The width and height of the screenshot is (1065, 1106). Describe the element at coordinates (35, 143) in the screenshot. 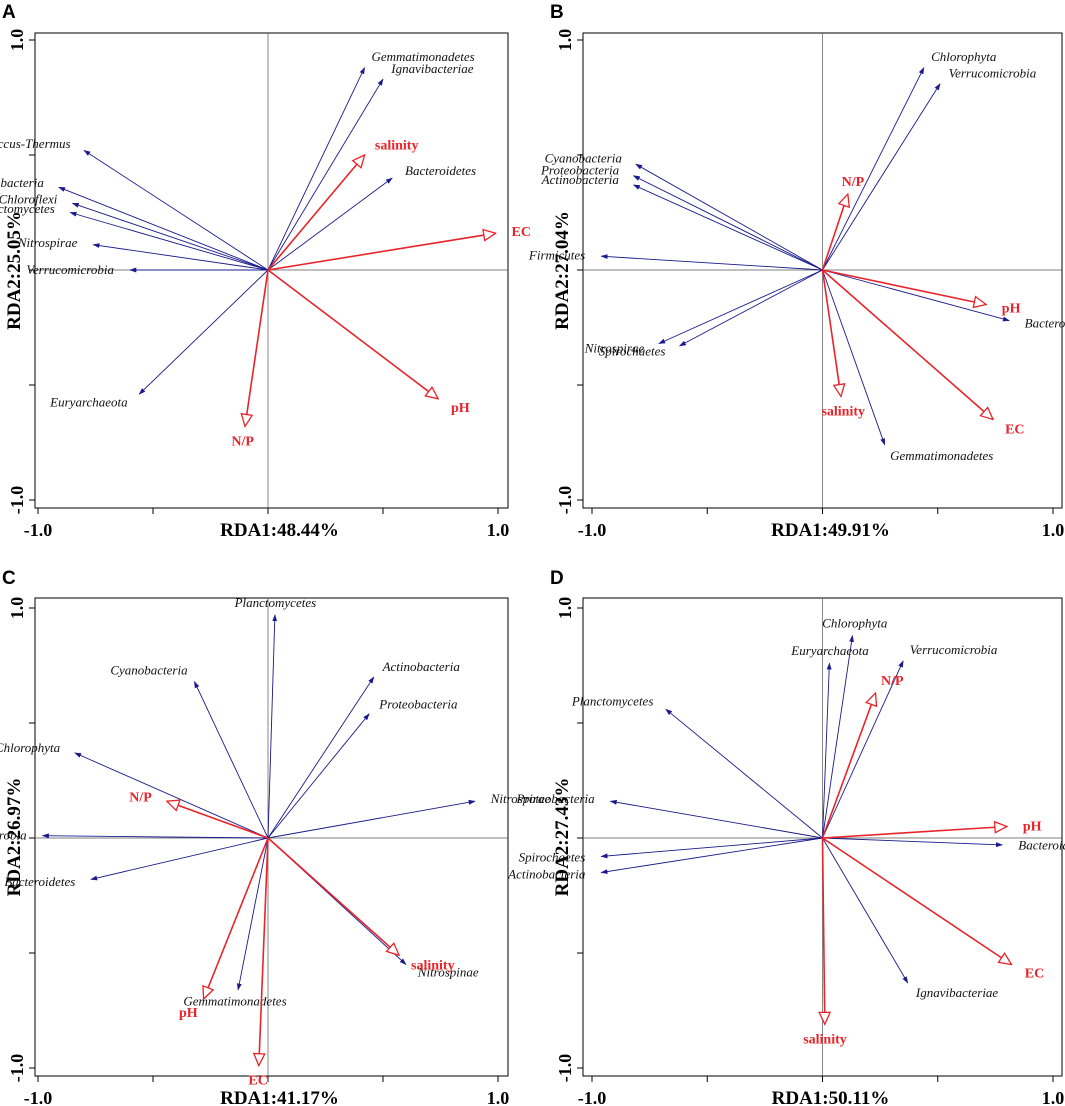

I see `species-label-deinococcus-thermus: Deinococcus-Thermus` at that location.